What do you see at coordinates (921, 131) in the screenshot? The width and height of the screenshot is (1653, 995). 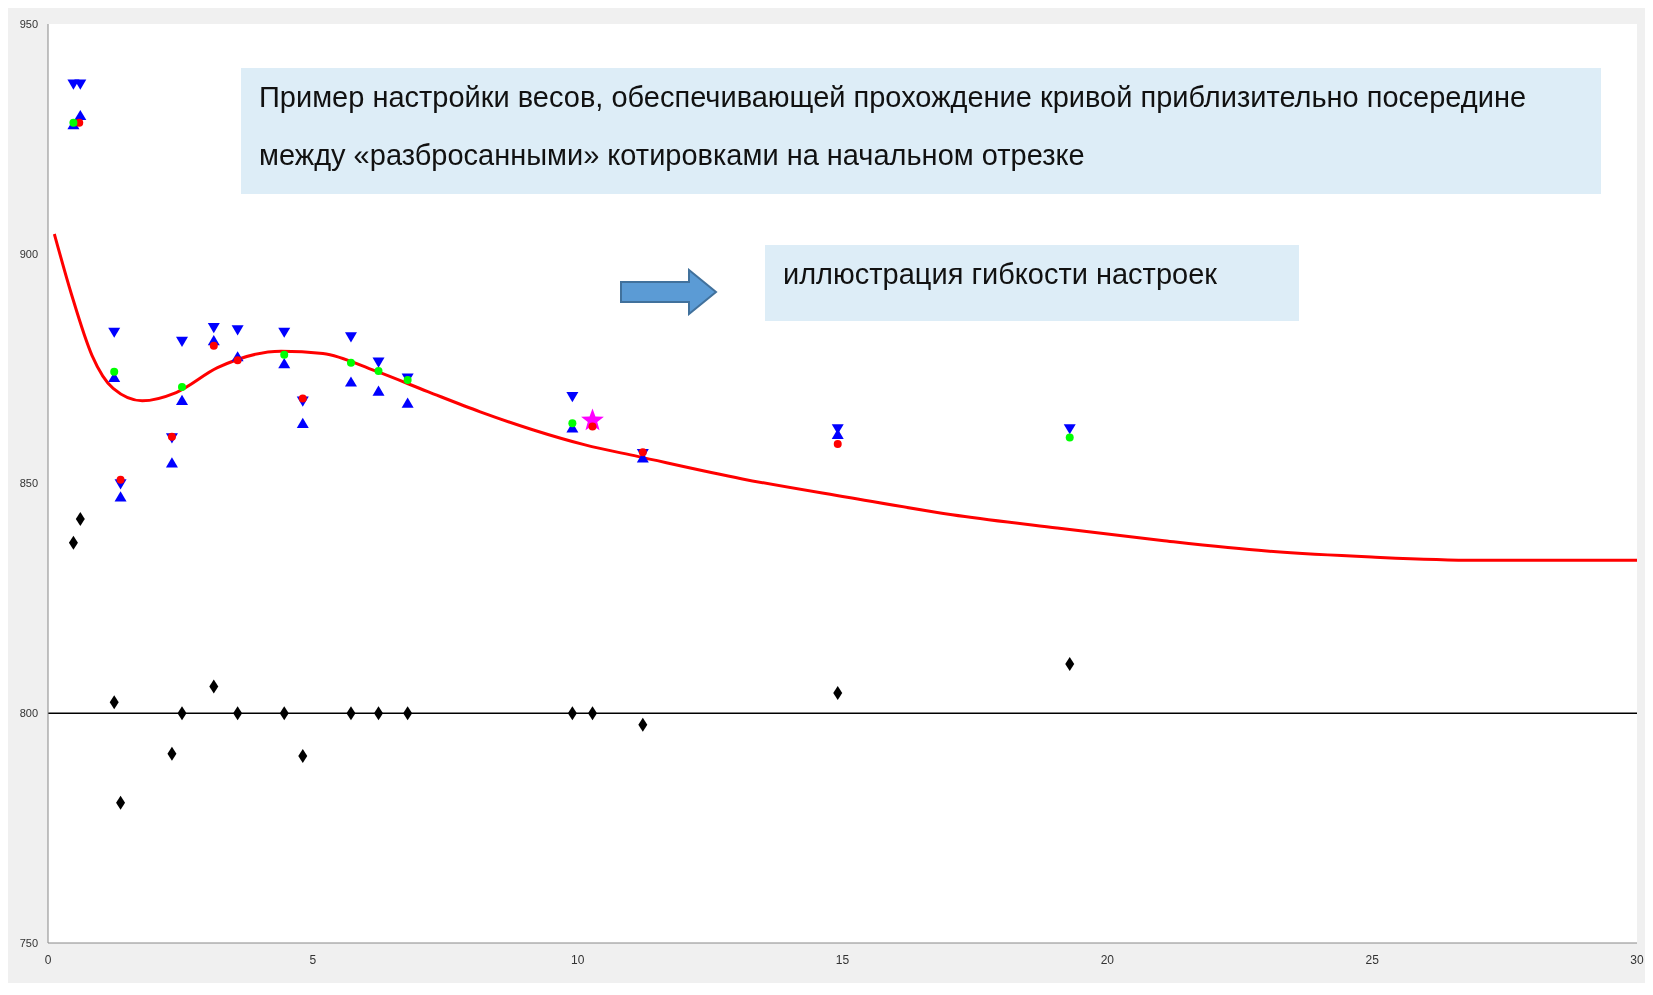 I see `callout-box: Пример настройки весов, обеспечивающей прохождение кривой приблизительно посередине между «разбросанными» котировками на начальном отрезке` at bounding box center [921, 131].